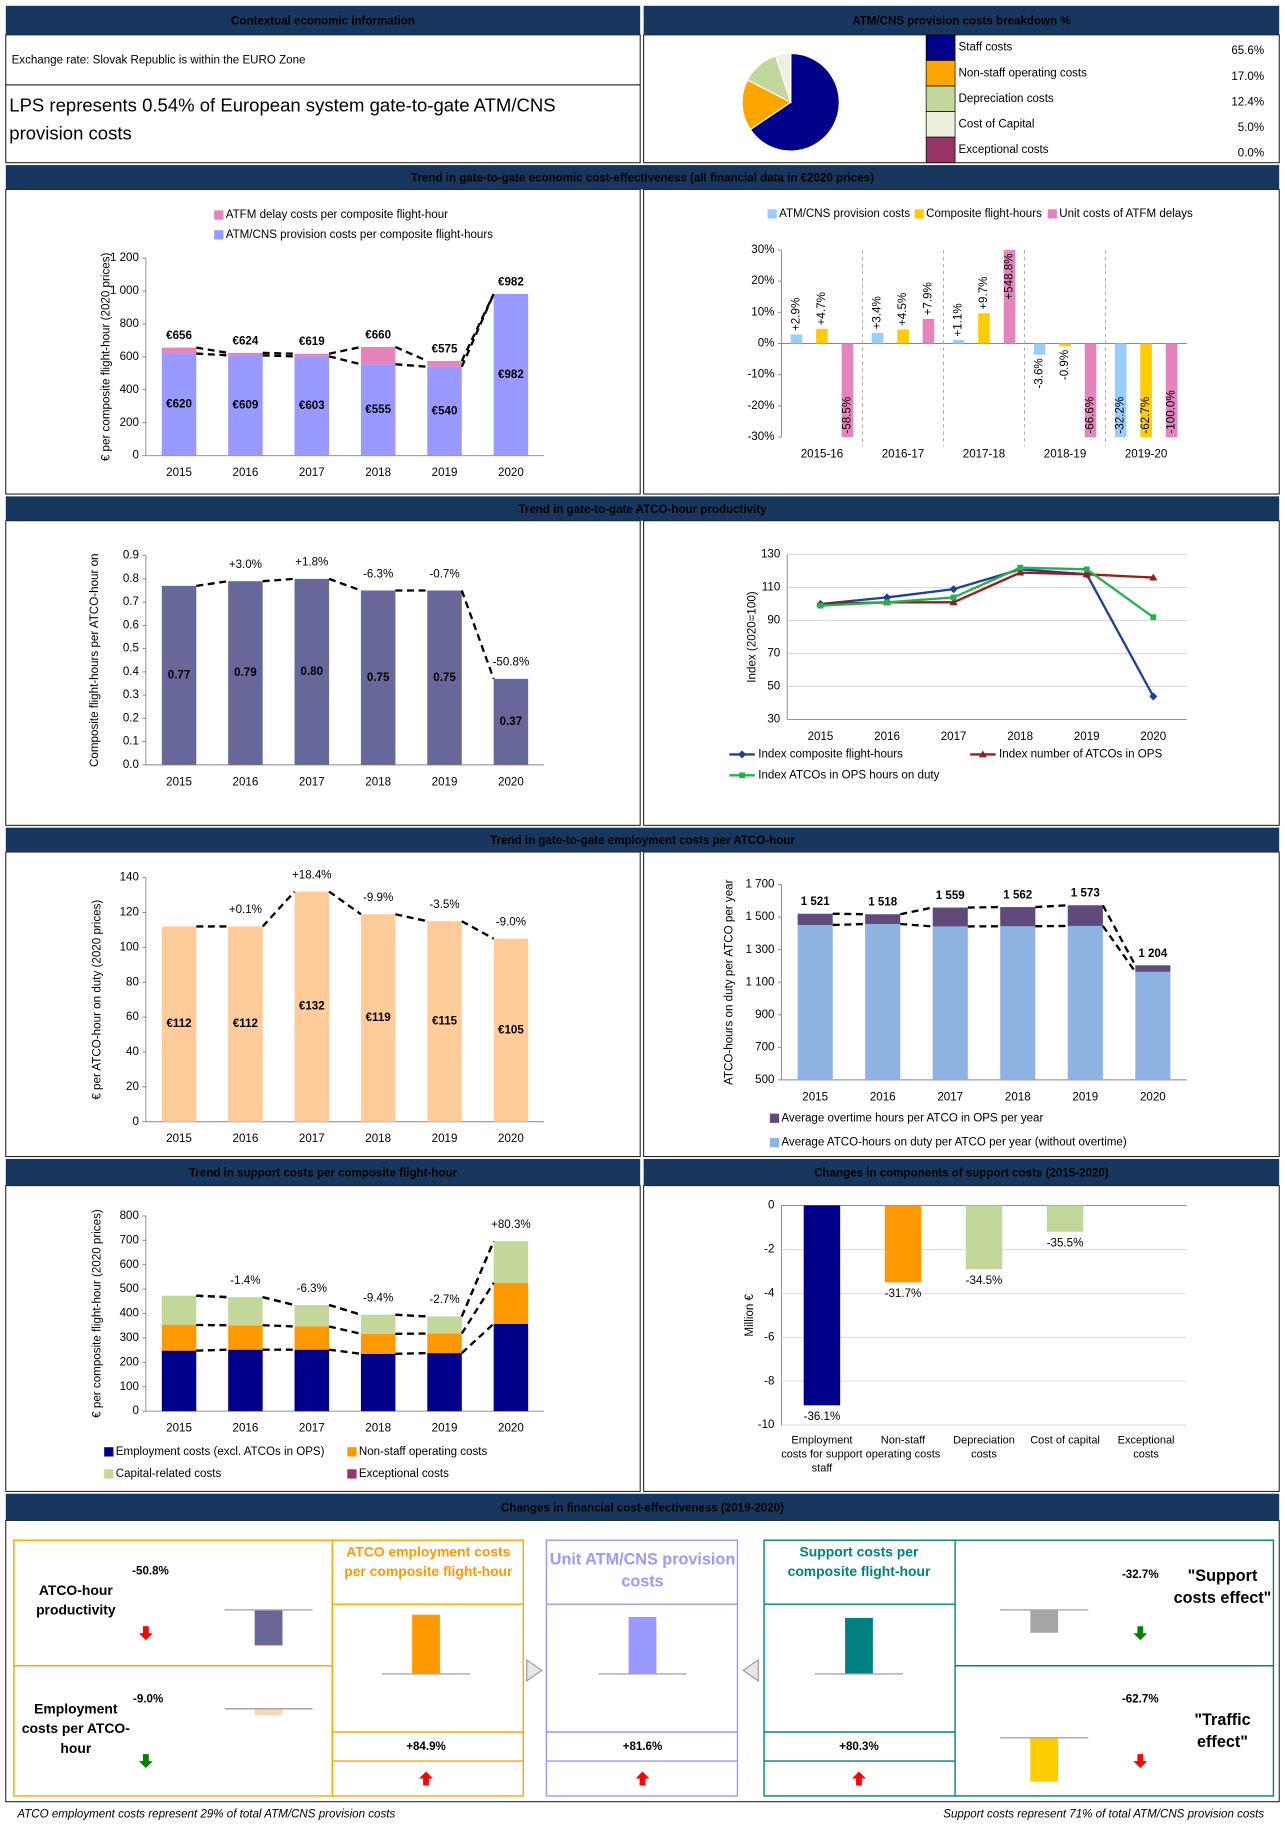 This screenshot has height=1825, width=1285. Describe the element at coordinates (883, 902) in the screenshot. I see `total-label: 1 518` at that location.